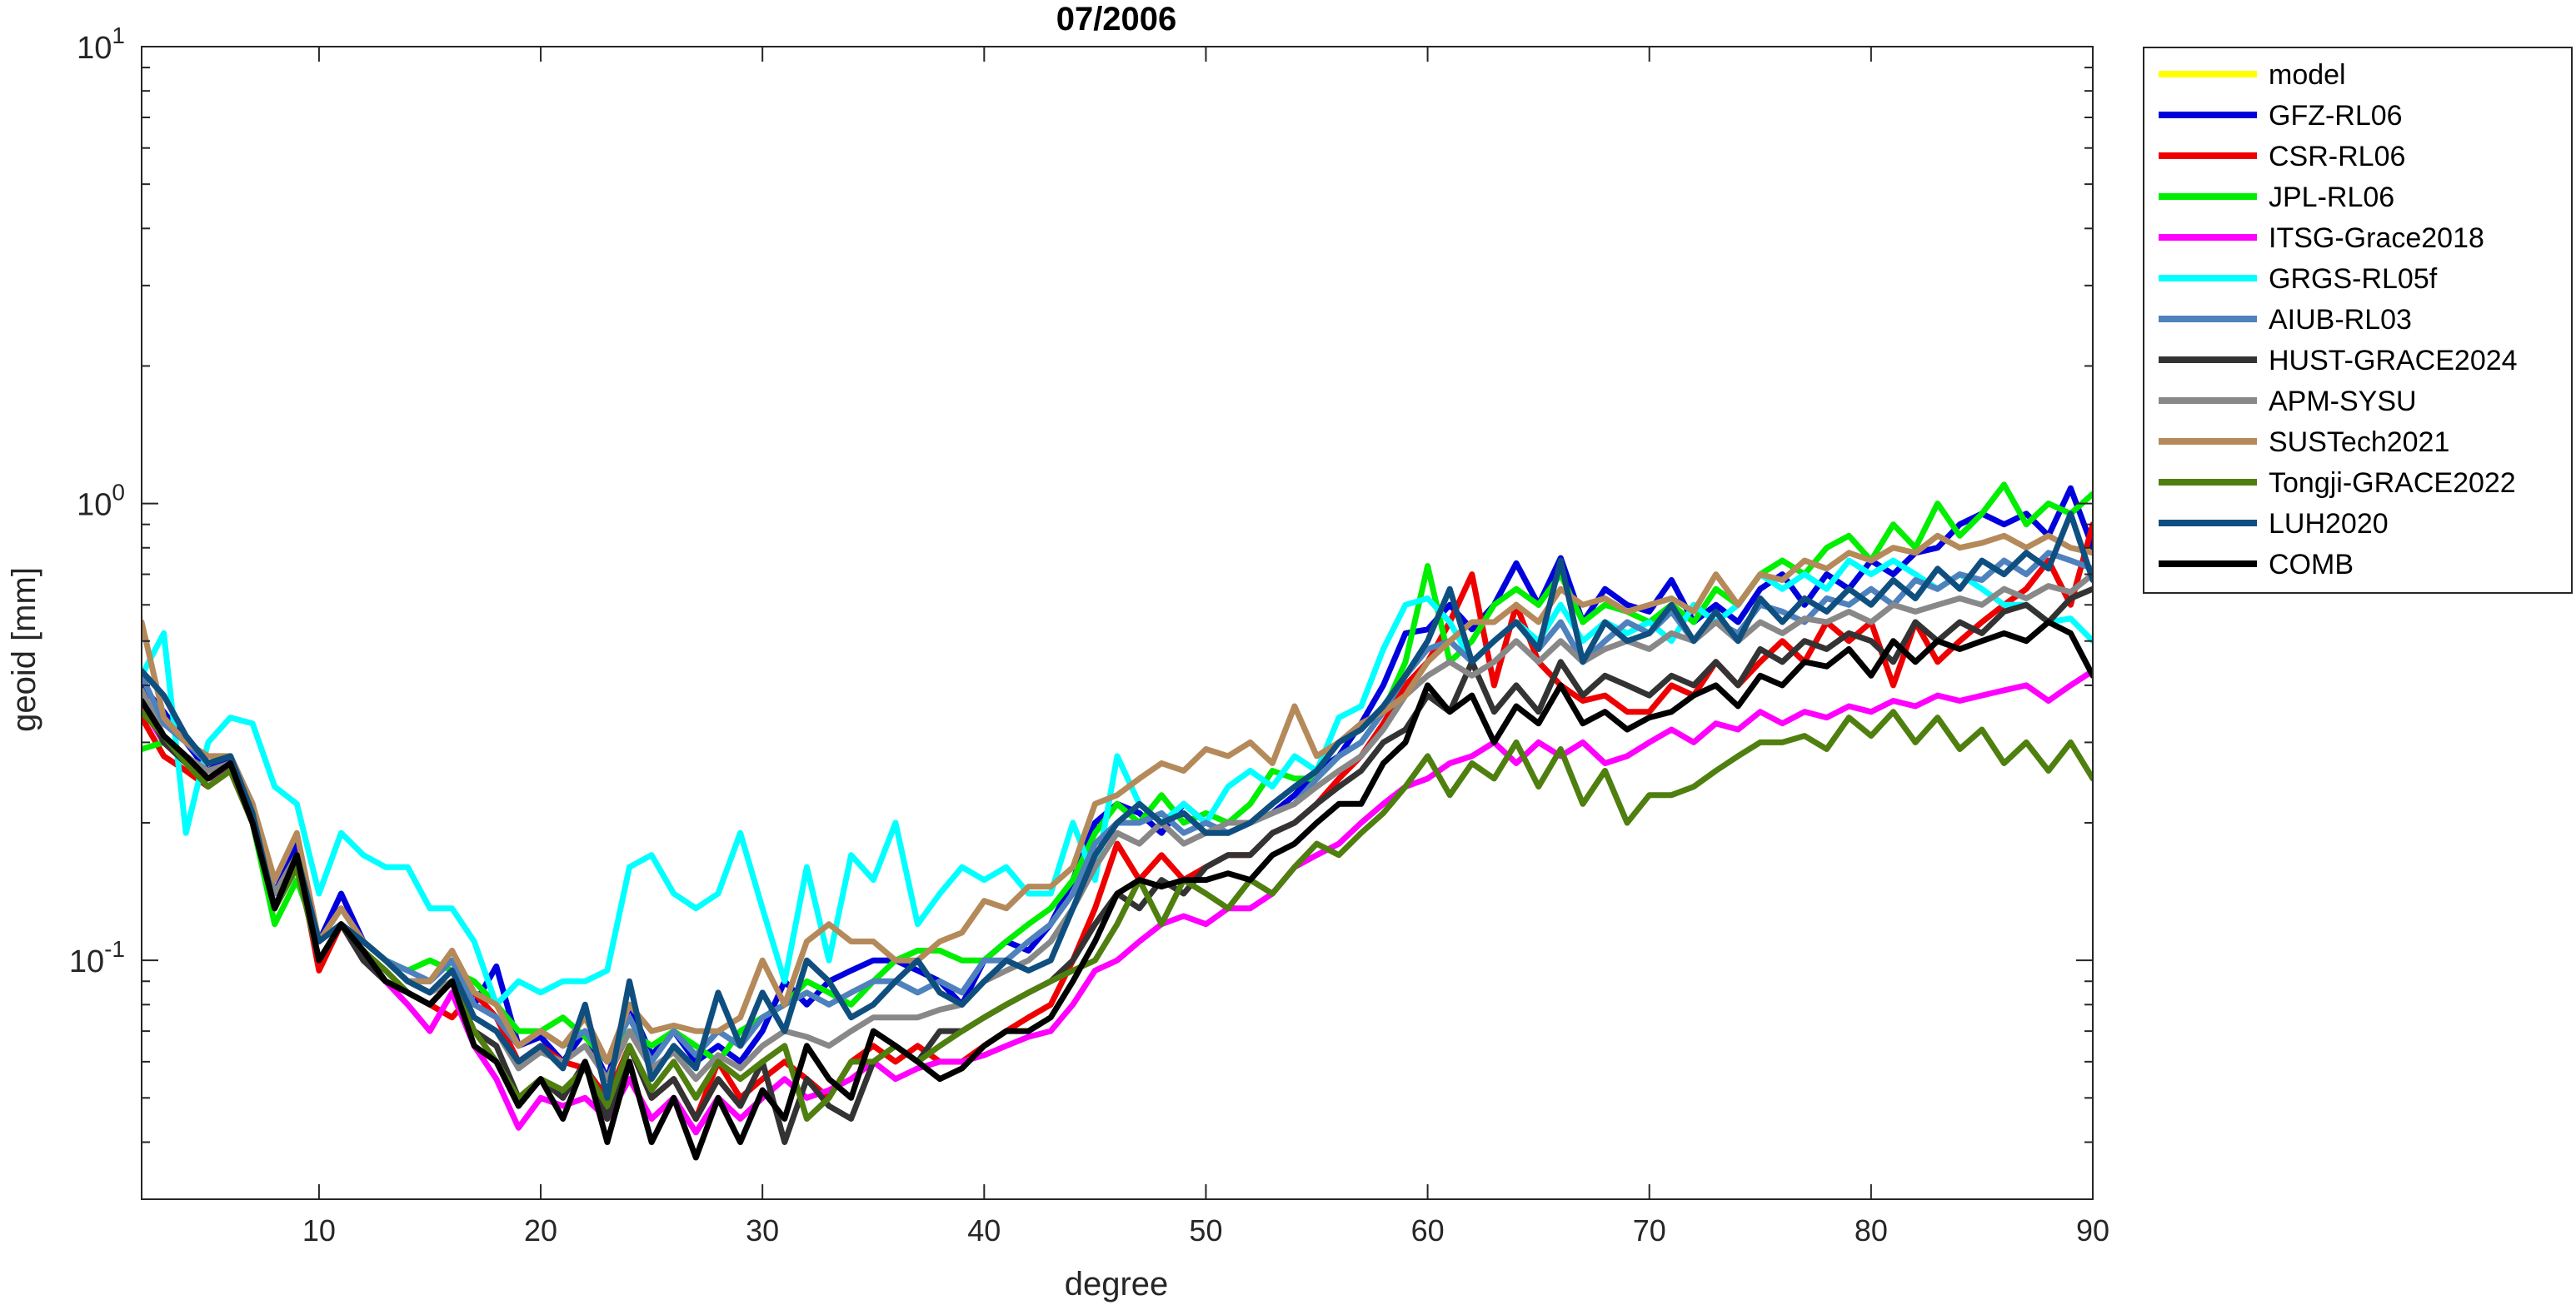 The width and height of the screenshot is (2576, 1305). Describe the element at coordinates (24, 649) in the screenshot. I see `y-axis-label: geoid [mm]` at that location.